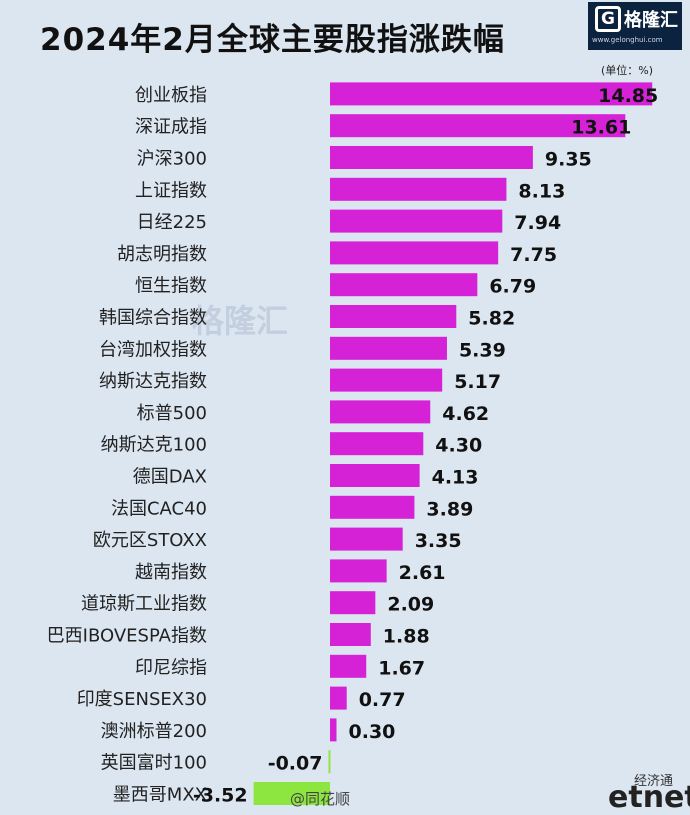 Image resolution: width=690 pixels, height=815 pixels. Describe the element at coordinates (150, 540) in the screenshot. I see `category-label-14: 欧元区STOXX` at that location.